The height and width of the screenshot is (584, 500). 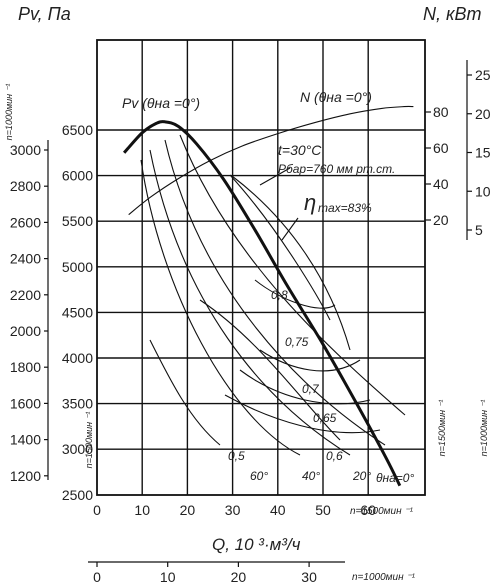 I want to click on x-1000-tick-label: 20, so click(x=239, y=576).